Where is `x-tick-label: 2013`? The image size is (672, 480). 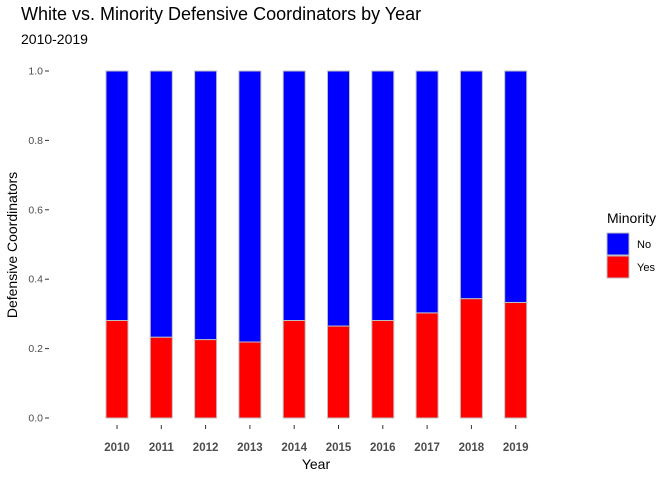
x-tick-label: 2013 is located at coordinates (250, 448).